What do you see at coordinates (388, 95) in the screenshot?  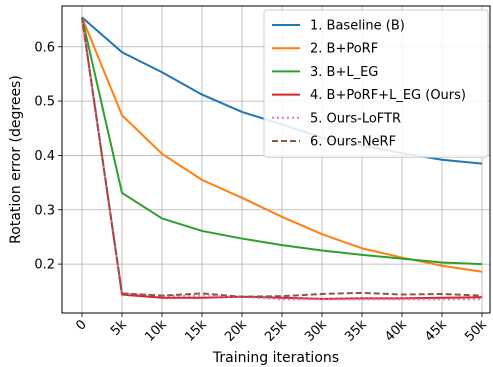 I see `legend-label-4: 4. B+PoRF+L_EG (Ours)` at bounding box center [388, 95].